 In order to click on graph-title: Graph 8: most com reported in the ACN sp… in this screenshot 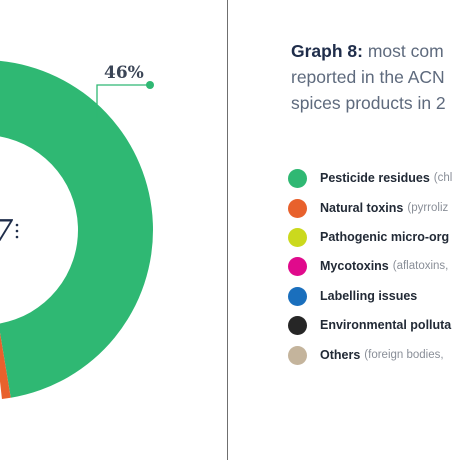, I will do `click(375, 77)`.